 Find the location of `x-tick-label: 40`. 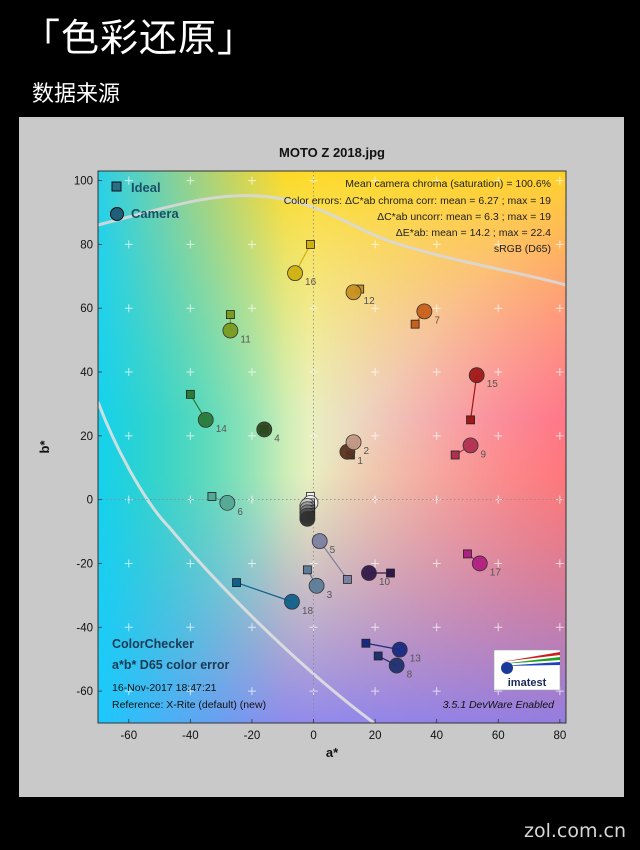

x-tick-label: 40 is located at coordinates (436, 736).